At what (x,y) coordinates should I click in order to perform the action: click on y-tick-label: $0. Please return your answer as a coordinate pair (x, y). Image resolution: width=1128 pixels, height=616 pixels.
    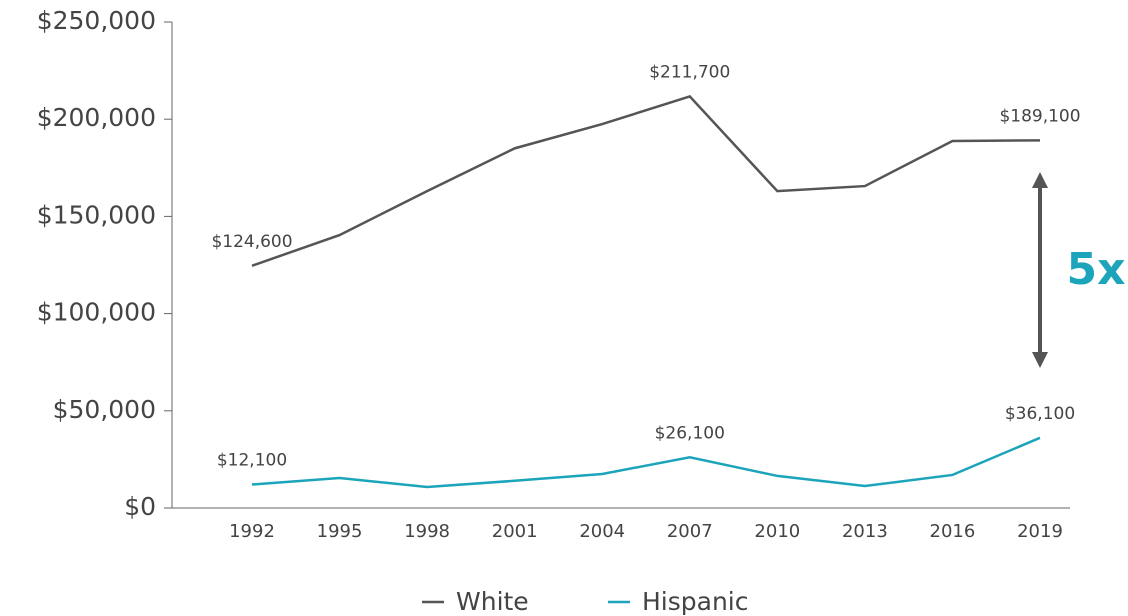
    Looking at the image, I should click on (140, 506).